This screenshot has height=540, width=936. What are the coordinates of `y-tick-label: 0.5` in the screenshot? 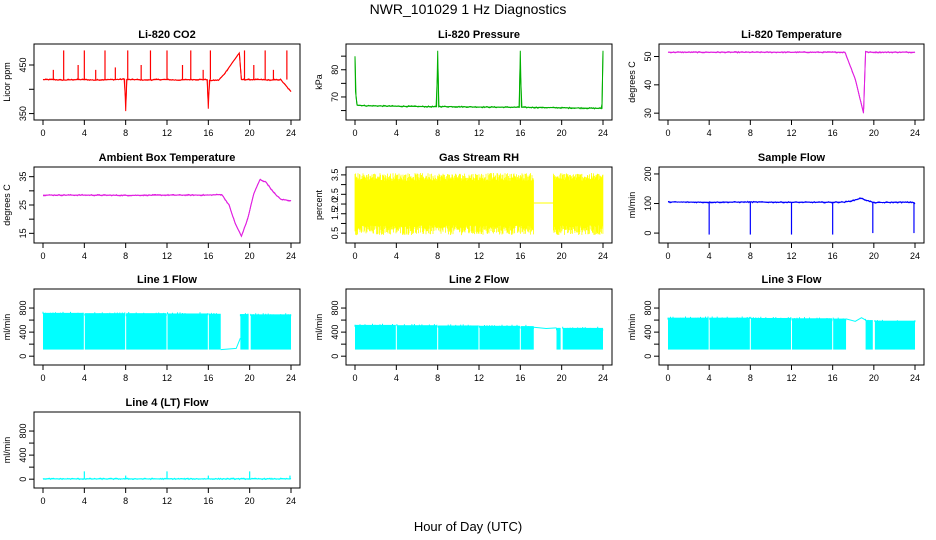 It's located at (335, 233).